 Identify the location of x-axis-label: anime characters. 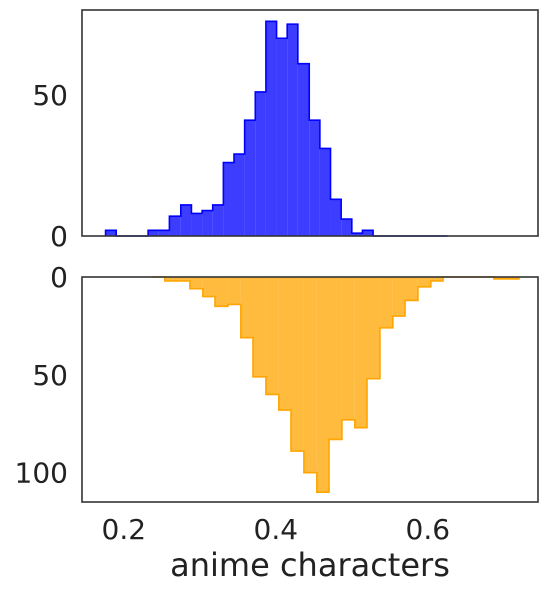
(310, 565).